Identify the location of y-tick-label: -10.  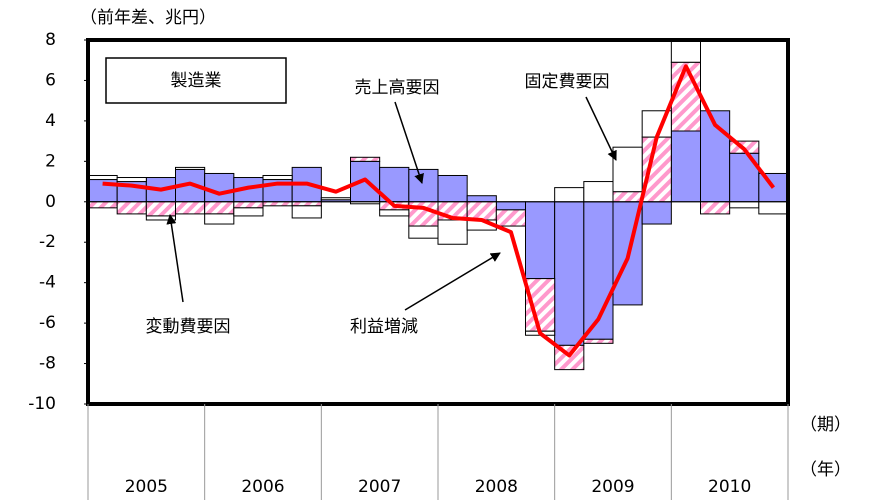
(42, 404).